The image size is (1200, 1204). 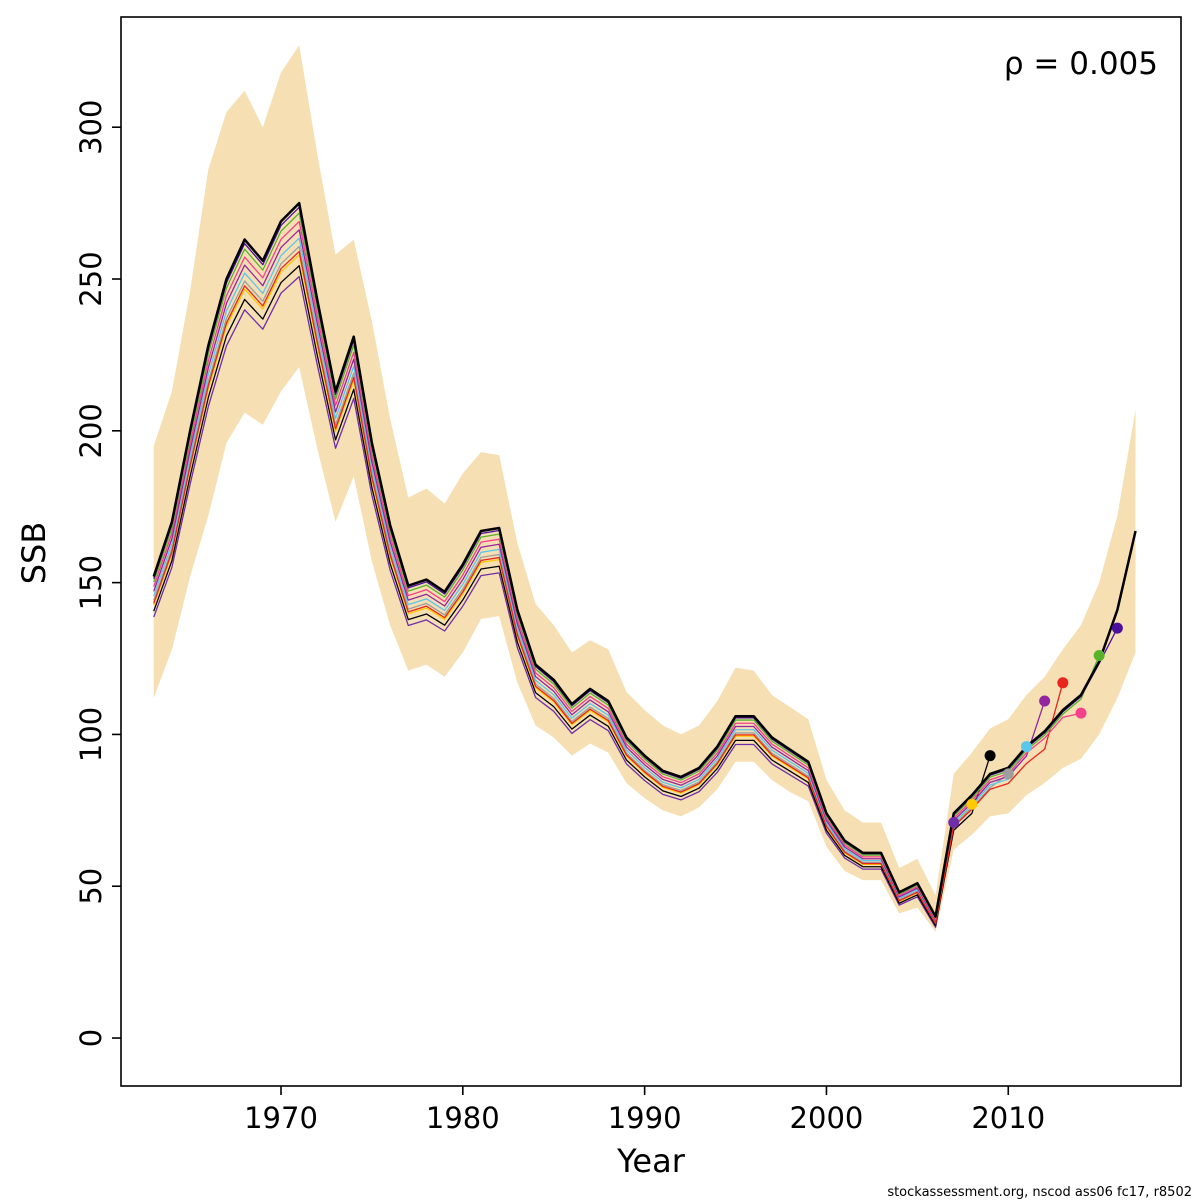 I want to click on y-tick-label: 50, so click(x=91, y=886).